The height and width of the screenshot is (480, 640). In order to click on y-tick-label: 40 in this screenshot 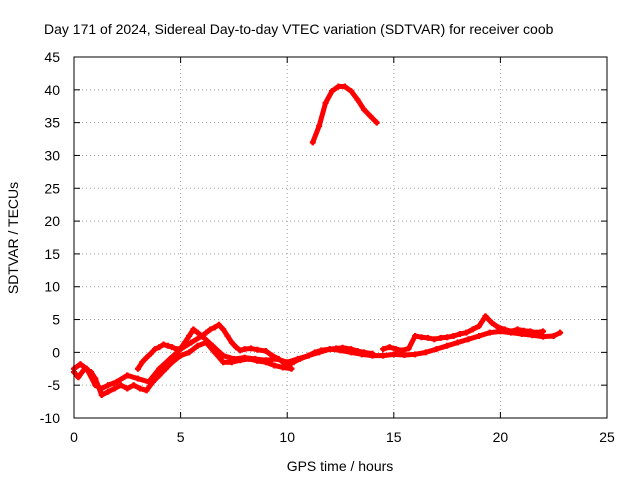, I will do `click(52, 90)`.